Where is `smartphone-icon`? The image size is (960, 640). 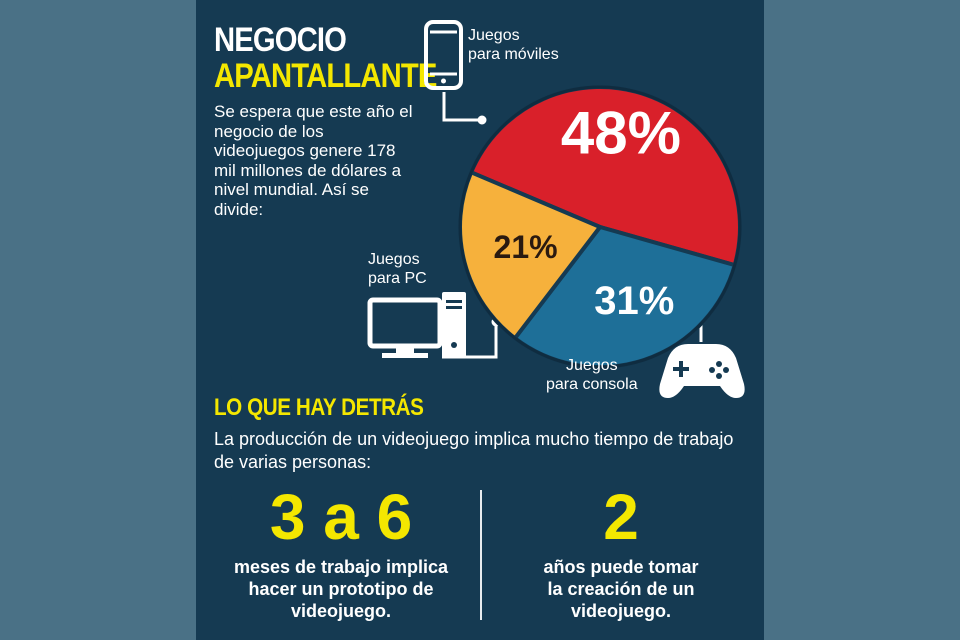 smartphone-icon is located at coordinates (443, 55).